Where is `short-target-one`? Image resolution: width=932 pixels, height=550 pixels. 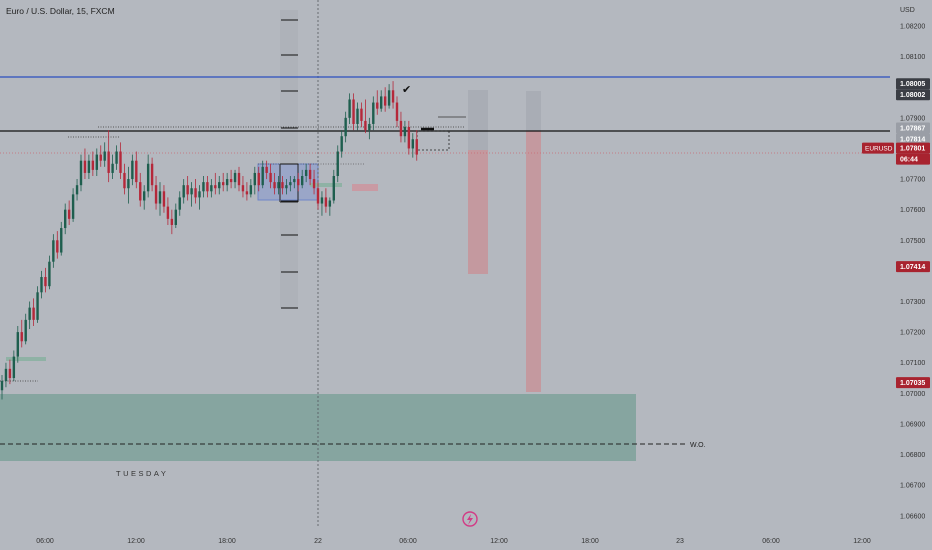 short-target-one is located at coordinates (478, 212).